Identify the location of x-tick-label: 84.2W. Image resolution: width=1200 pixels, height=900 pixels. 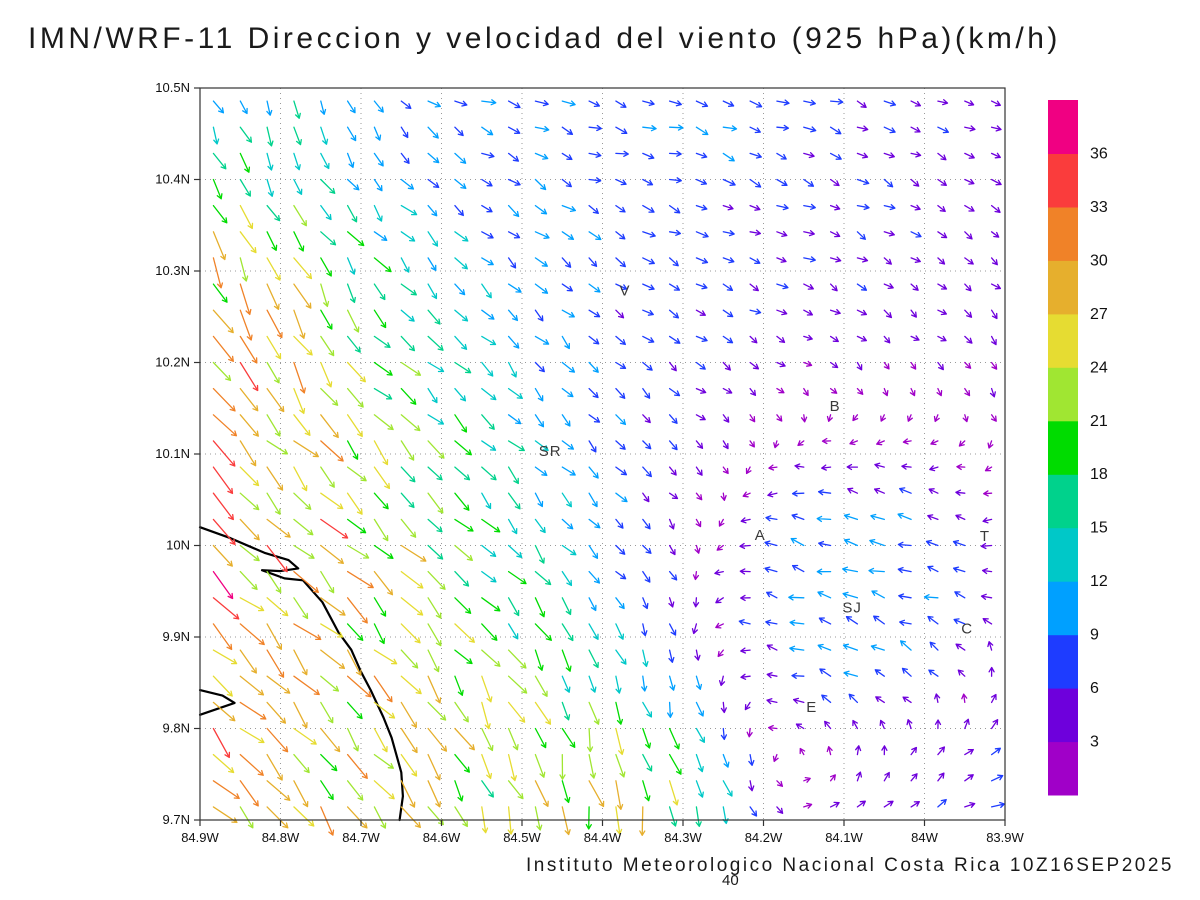
(764, 837).